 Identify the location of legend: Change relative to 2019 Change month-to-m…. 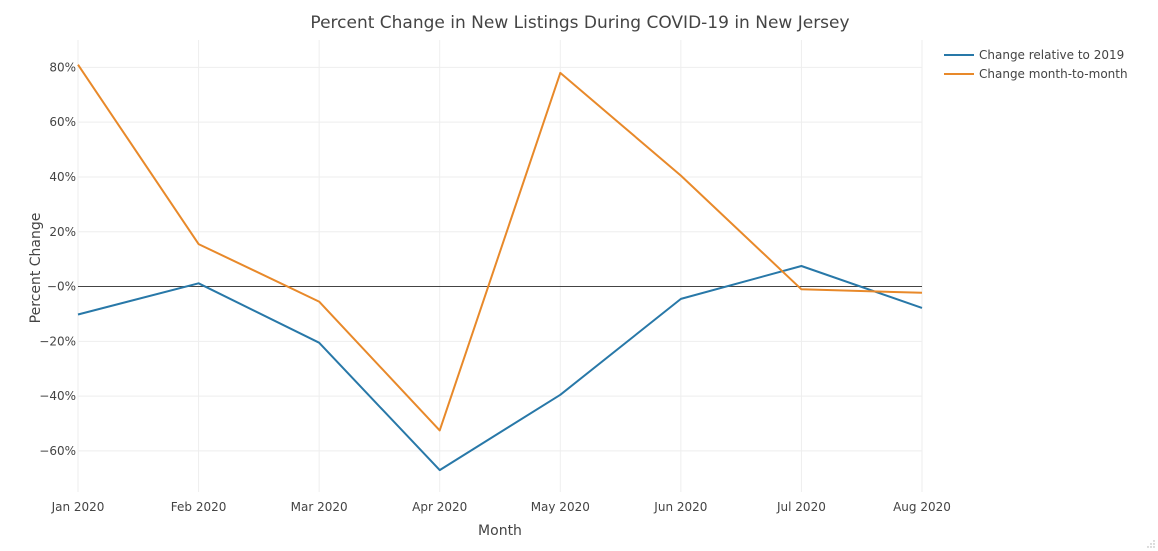
(1036, 64).